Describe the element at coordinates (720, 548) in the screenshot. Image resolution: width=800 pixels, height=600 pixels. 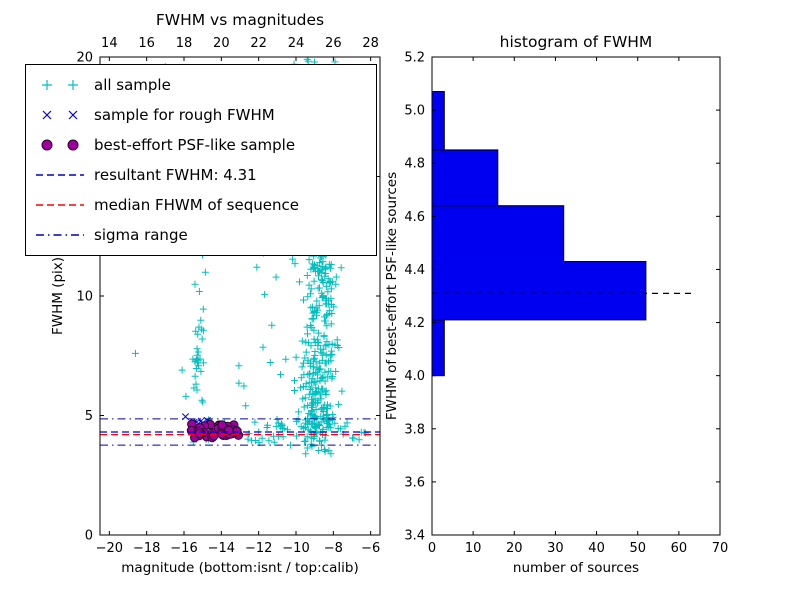
I see `x-tick-label: 70` at that location.